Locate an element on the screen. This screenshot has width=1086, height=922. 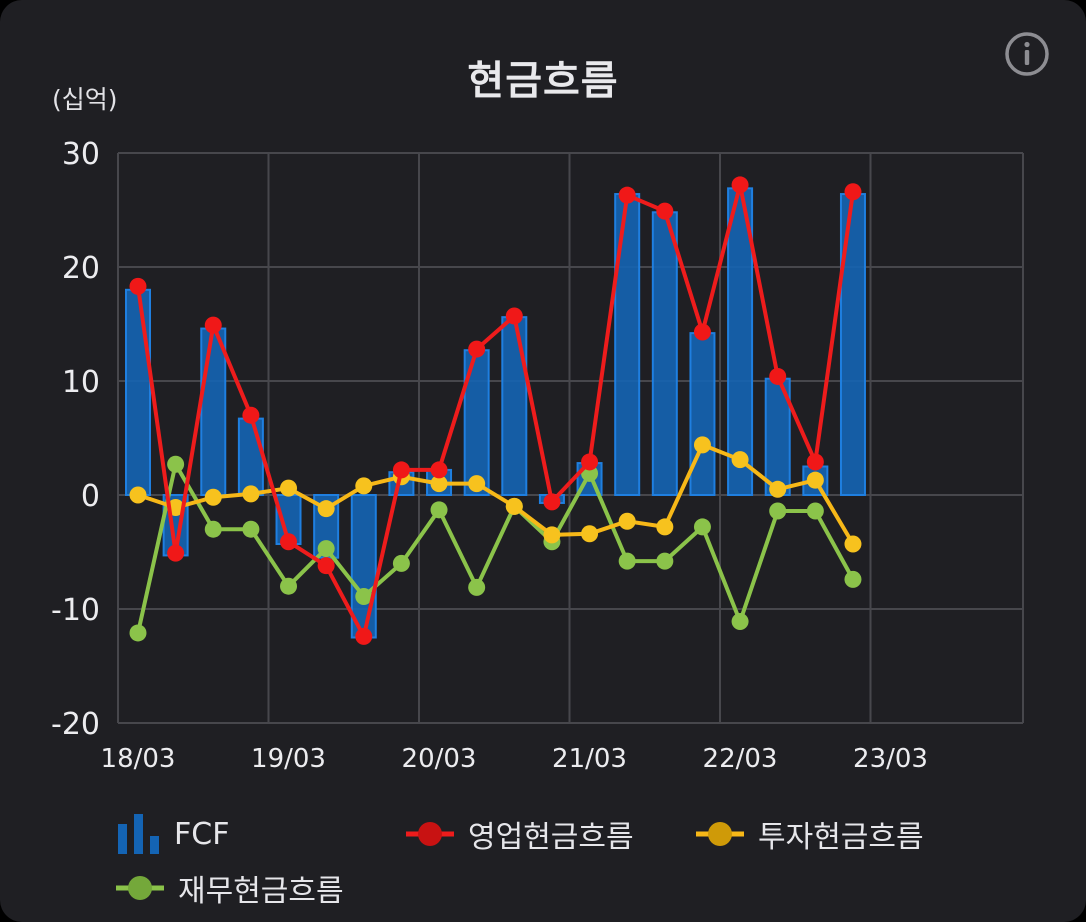
legend-item-financing: 재무현금흐름 is located at coordinates (230, 888).